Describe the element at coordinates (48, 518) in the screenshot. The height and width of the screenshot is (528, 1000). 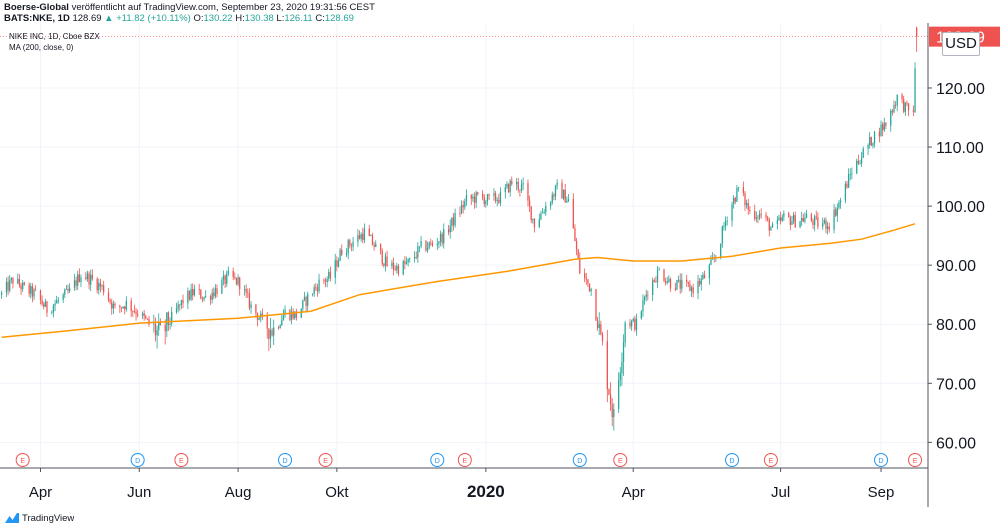
I see `tradingview-brand: TradingView` at that location.